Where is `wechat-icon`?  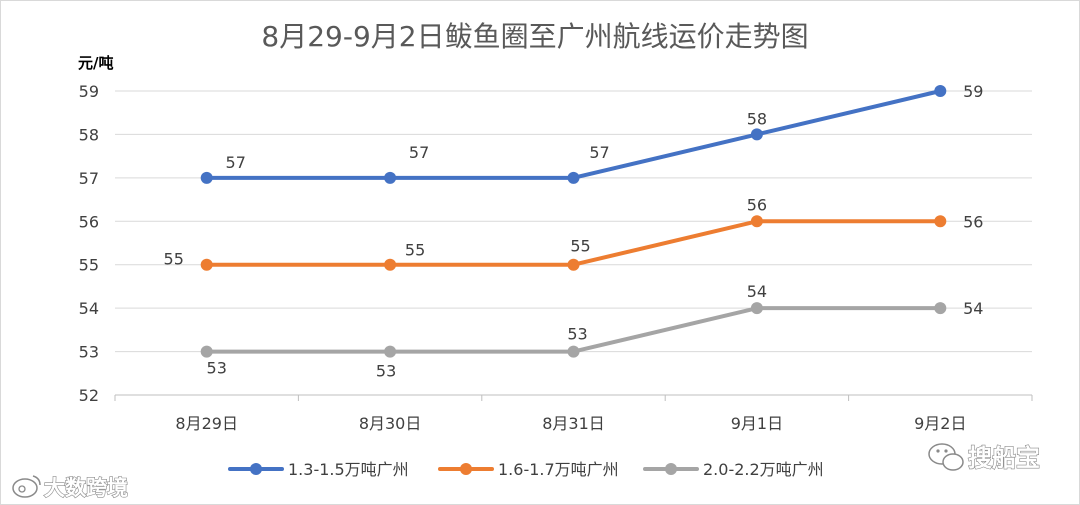
wechat-icon is located at coordinates (946, 457).